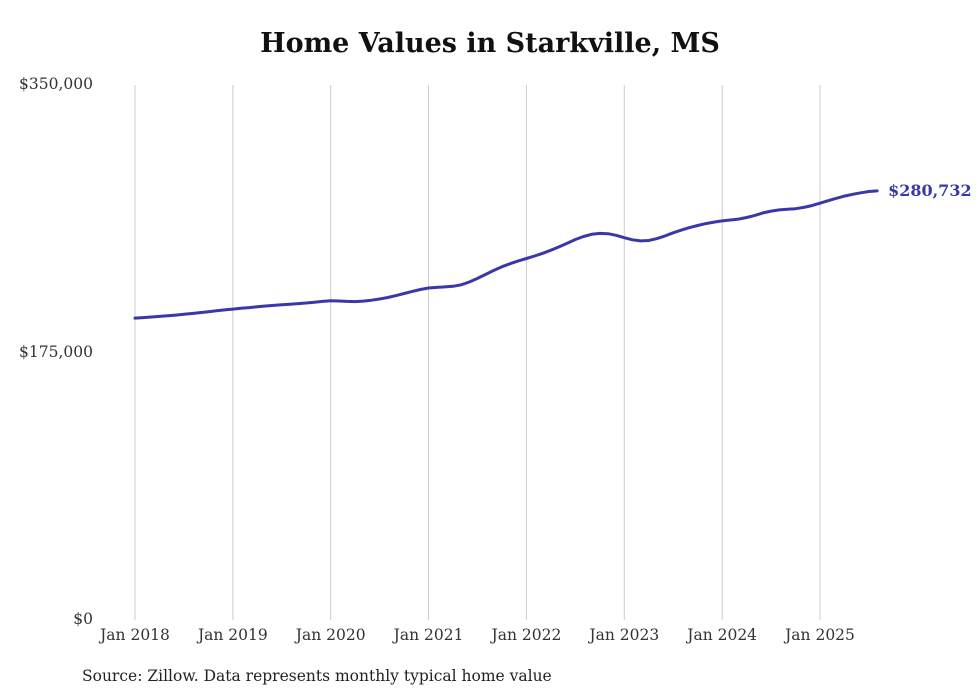 This screenshot has width=980, height=699. What do you see at coordinates (930, 190) in the screenshot?
I see `end-value-label: $280,732` at bounding box center [930, 190].